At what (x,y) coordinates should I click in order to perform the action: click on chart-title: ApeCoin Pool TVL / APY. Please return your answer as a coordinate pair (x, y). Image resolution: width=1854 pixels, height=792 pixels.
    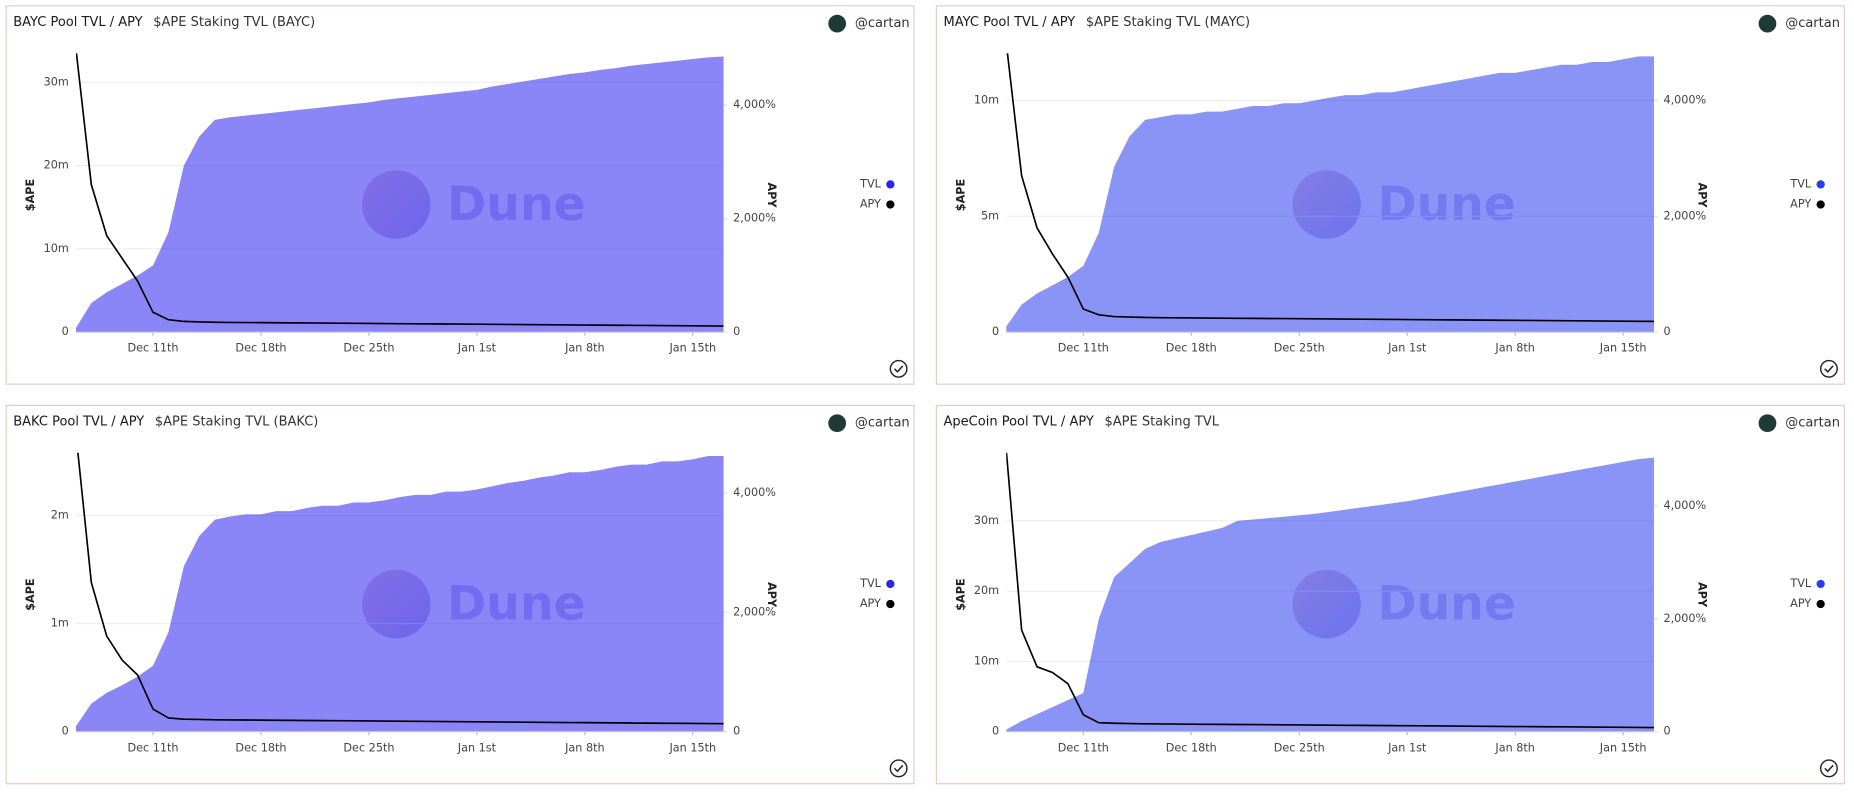
    Looking at the image, I should click on (1019, 422).